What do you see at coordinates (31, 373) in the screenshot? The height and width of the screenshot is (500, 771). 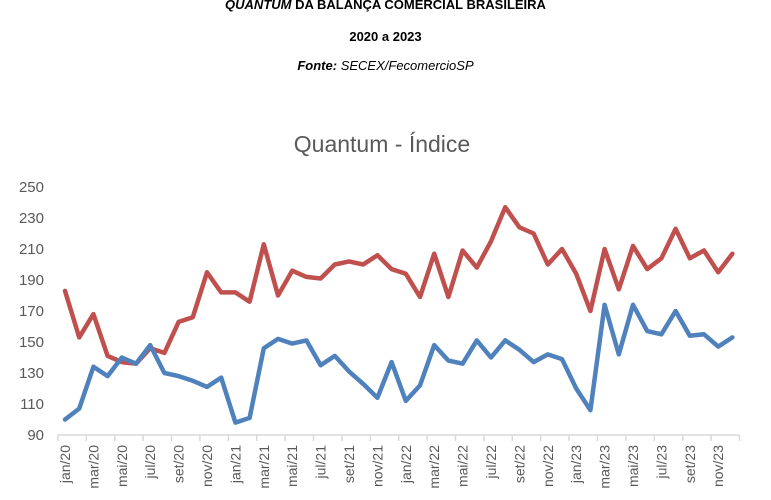 I see `y-tick-label: 130` at bounding box center [31, 373].